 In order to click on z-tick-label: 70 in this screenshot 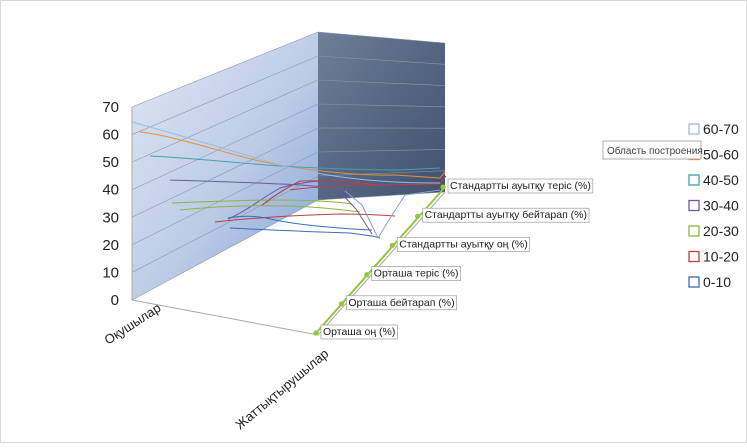, I will do `click(110, 107)`.